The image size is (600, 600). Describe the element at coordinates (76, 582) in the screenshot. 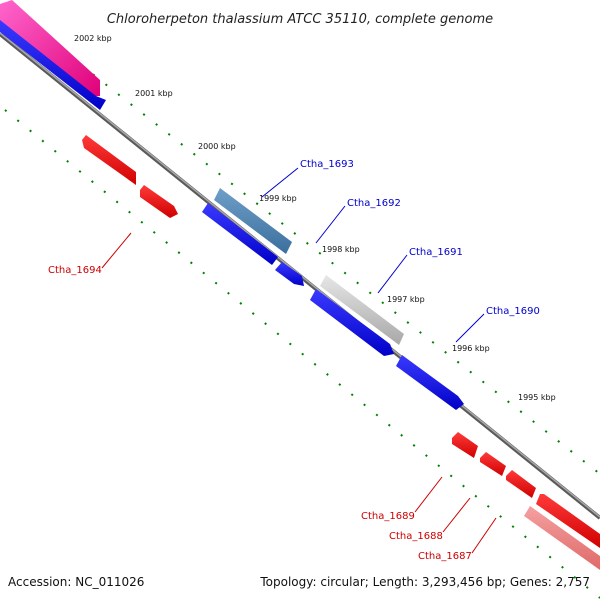

I see `accession-text: Accession: NC_011026` at that location.